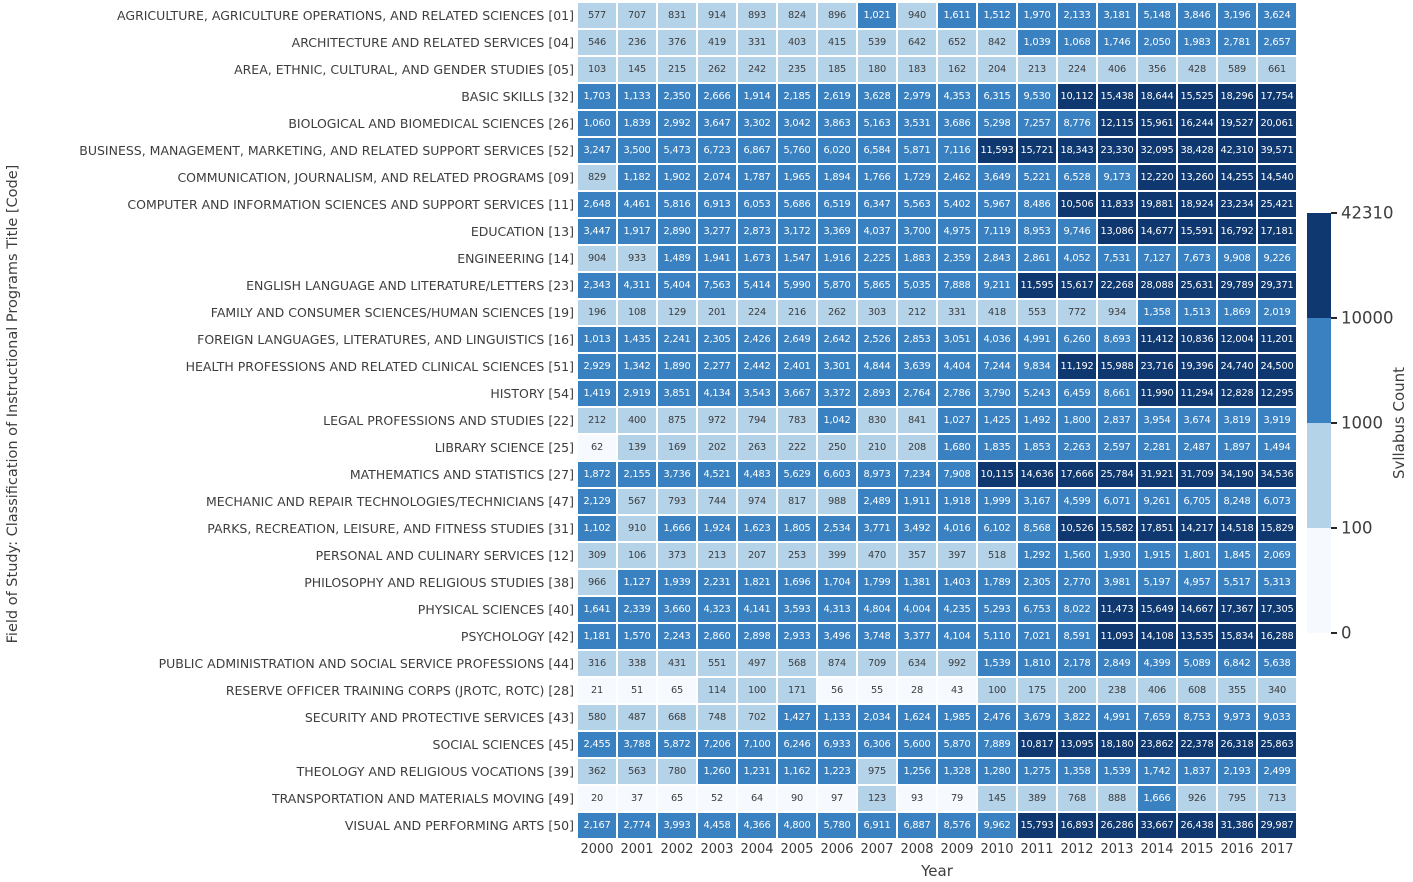 The height and width of the screenshot is (882, 1413). Describe the element at coordinates (917, 285) in the screenshot. I see `heatmap-cell: 5,035` at that location.